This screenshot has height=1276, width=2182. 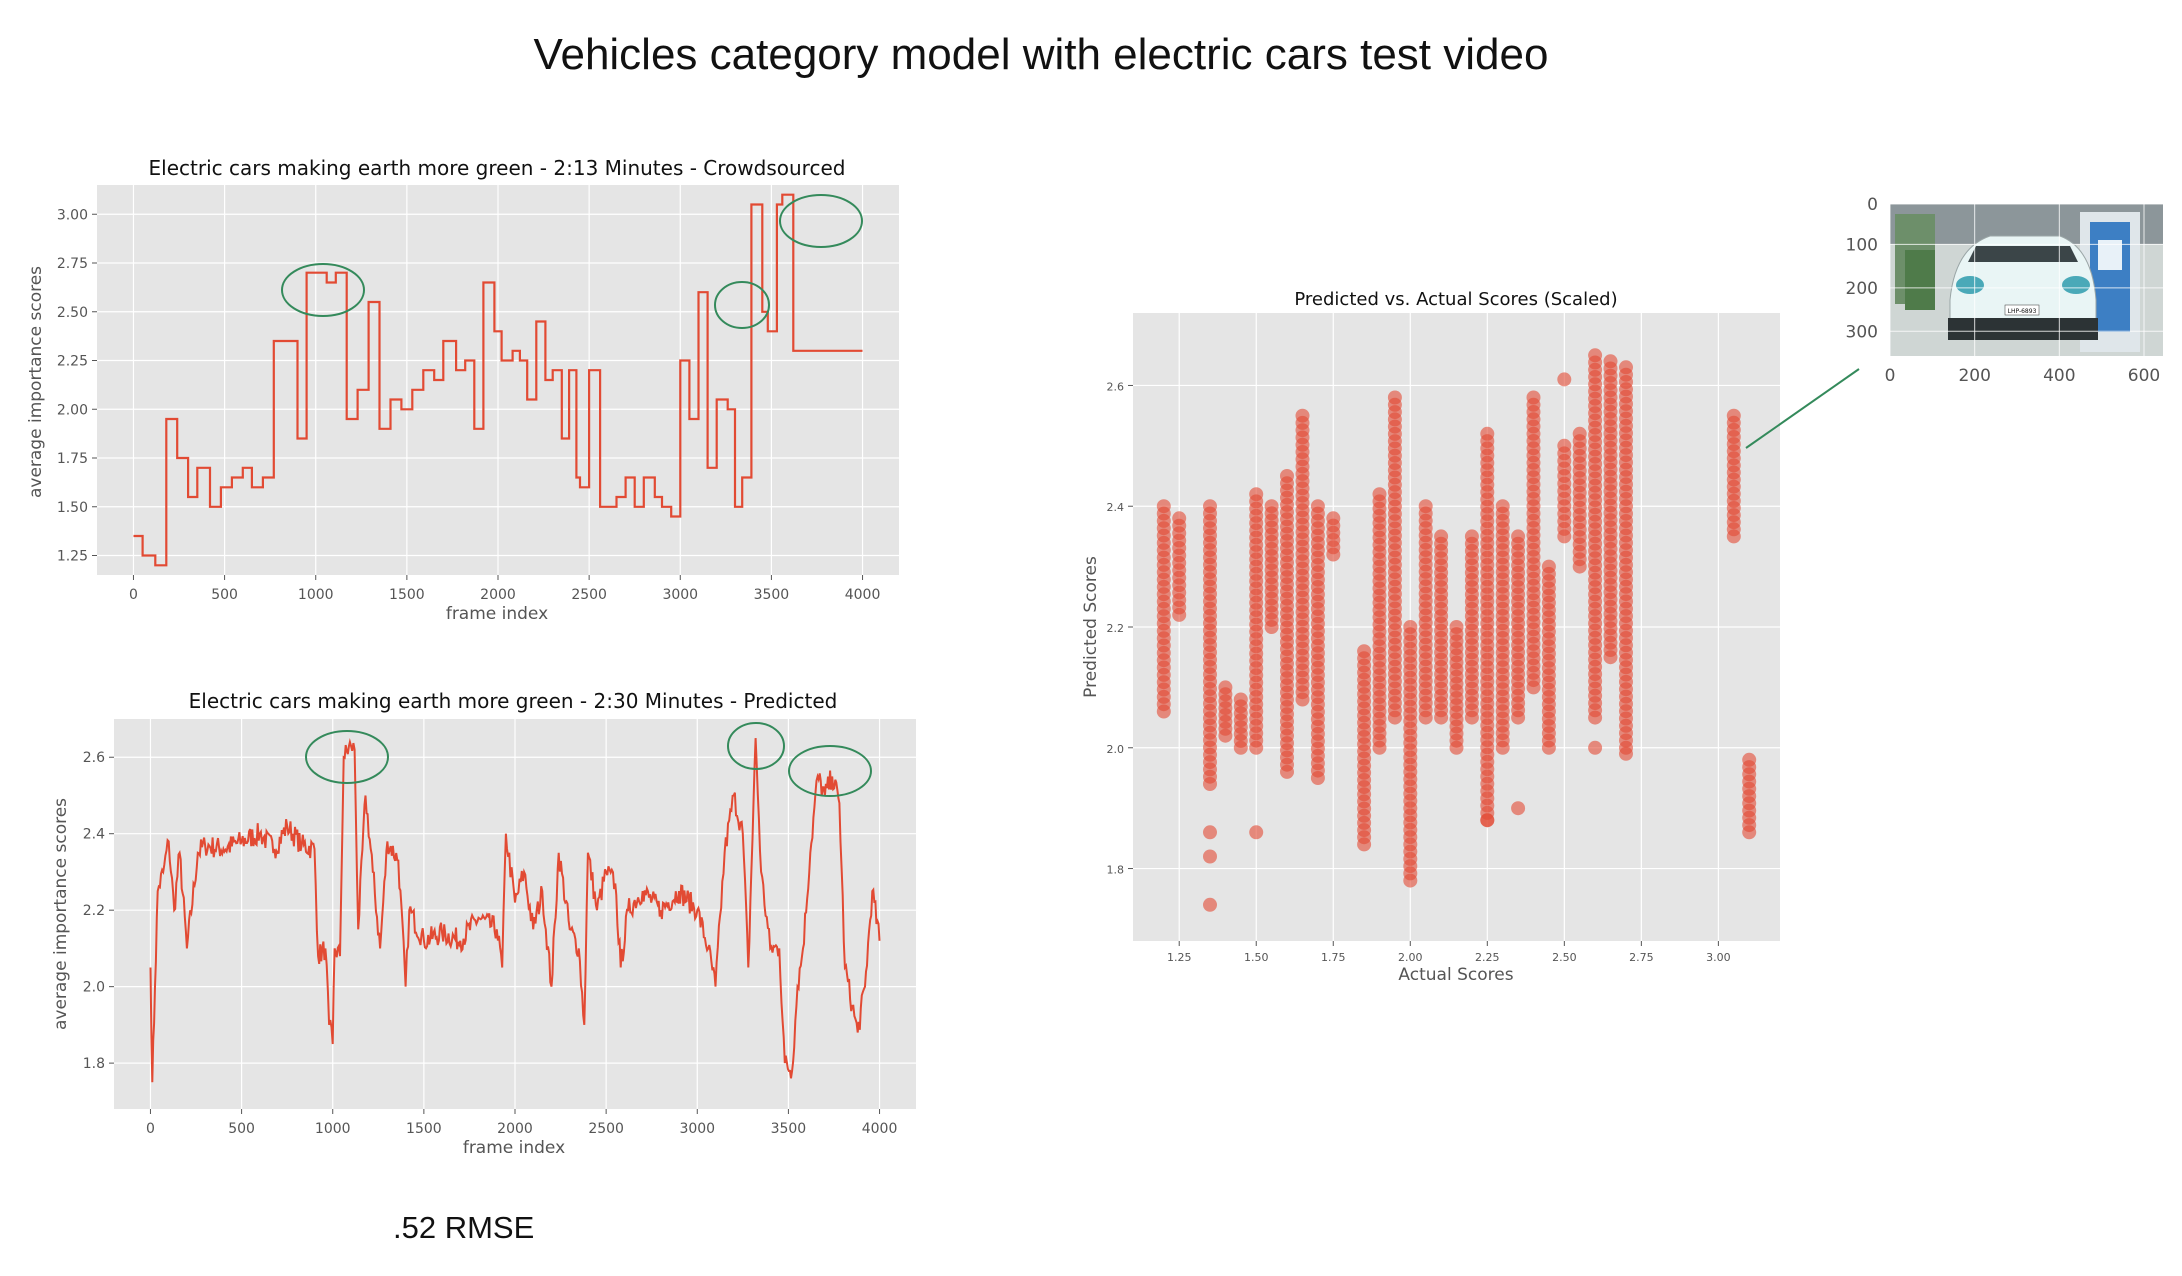 What do you see at coordinates (72, 410) in the screenshot?
I see `crowdsourced-y-tick-label: 2.00` at bounding box center [72, 410].